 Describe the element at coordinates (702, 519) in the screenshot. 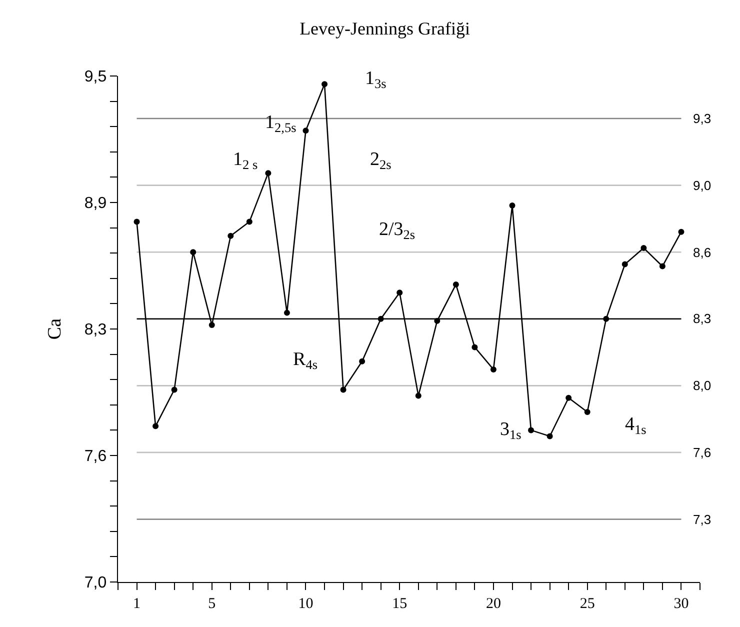

I see `ref-line-label: 7,3` at that location.